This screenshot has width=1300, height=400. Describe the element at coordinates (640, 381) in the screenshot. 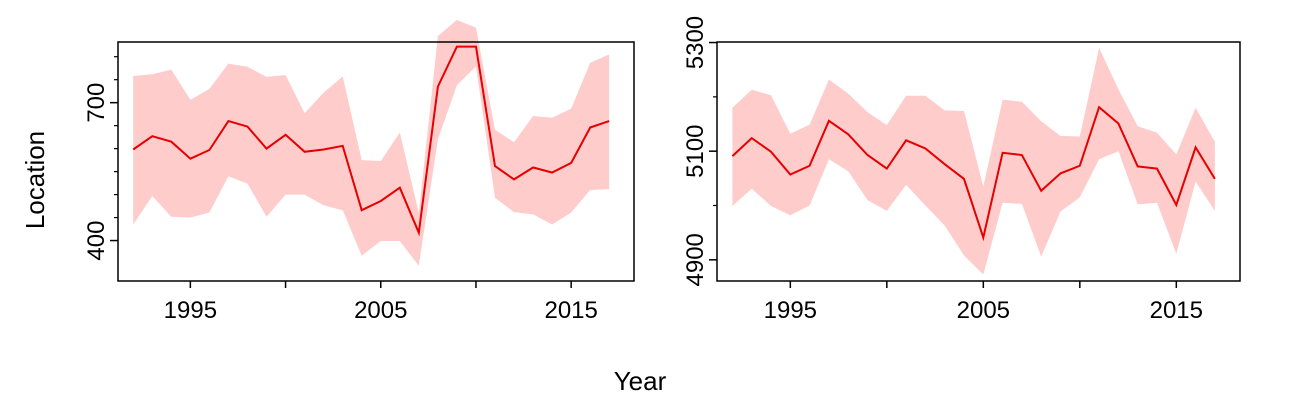

I see `x-axis-title: Year` at that location.